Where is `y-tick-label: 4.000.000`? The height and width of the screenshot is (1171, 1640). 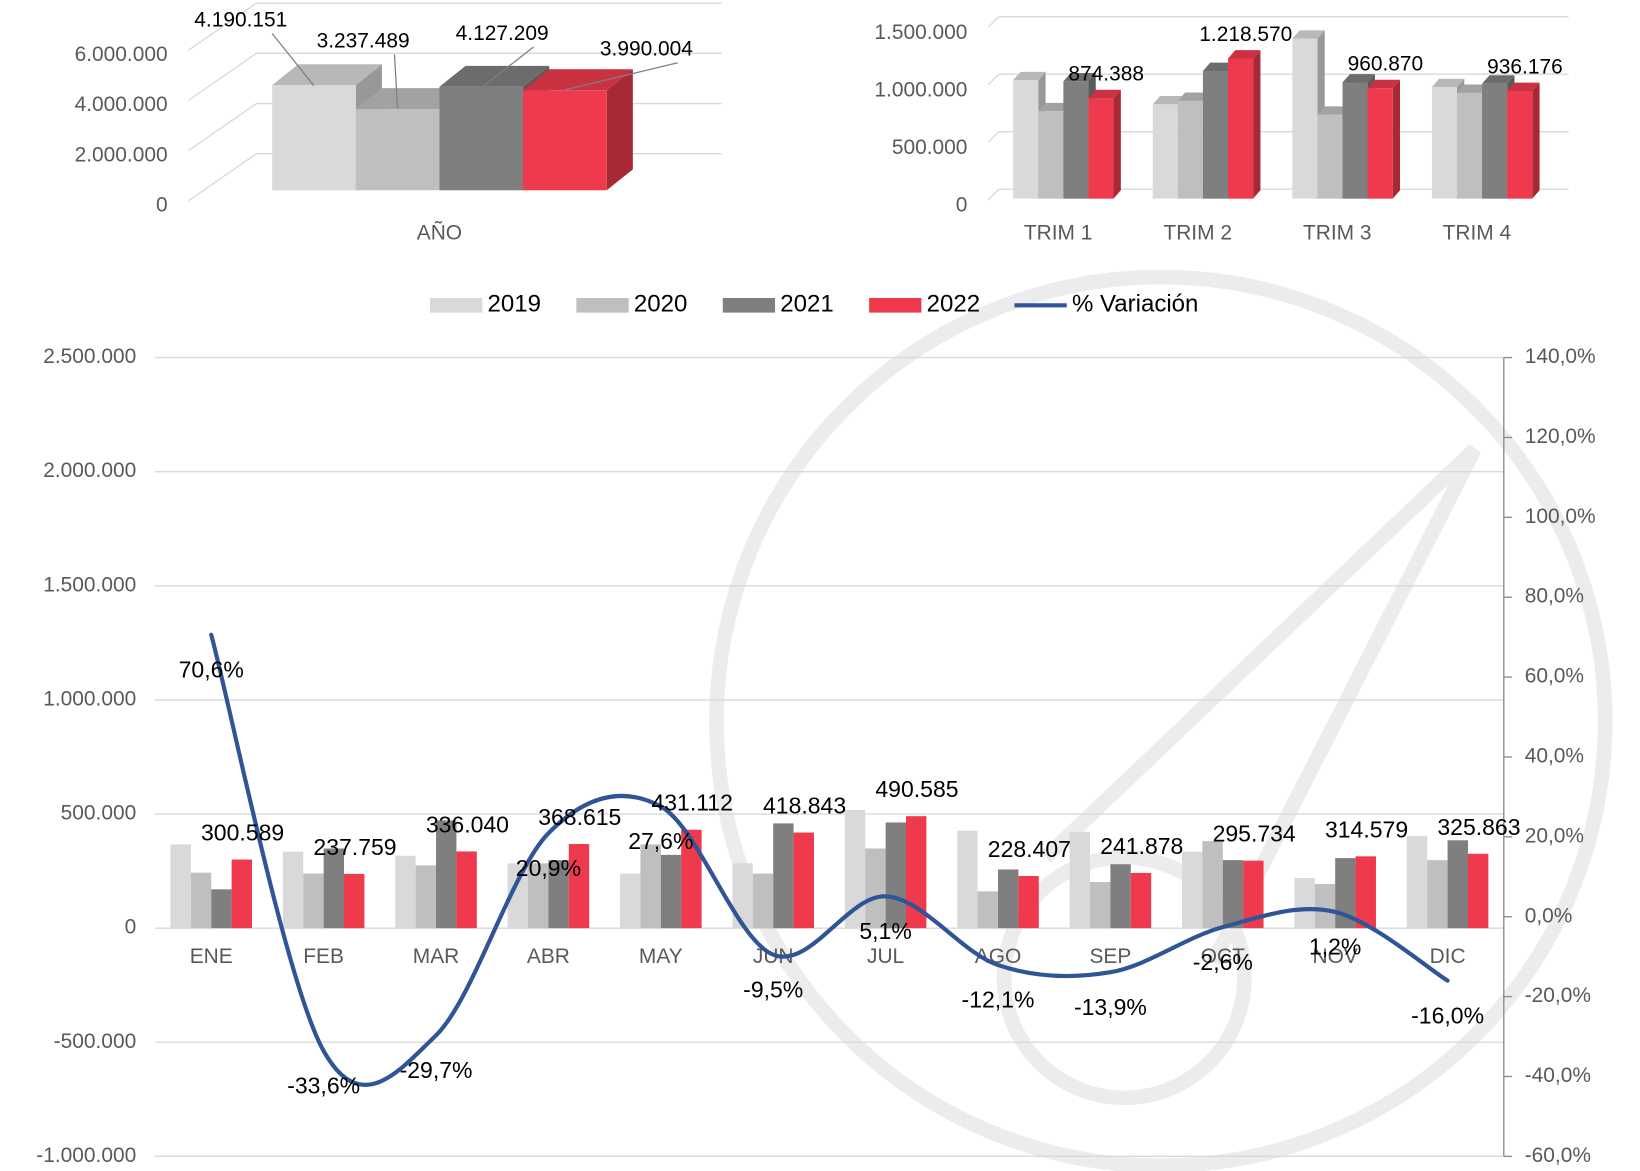 y-tick-label: 4.000.000 is located at coordinates (121, 104).